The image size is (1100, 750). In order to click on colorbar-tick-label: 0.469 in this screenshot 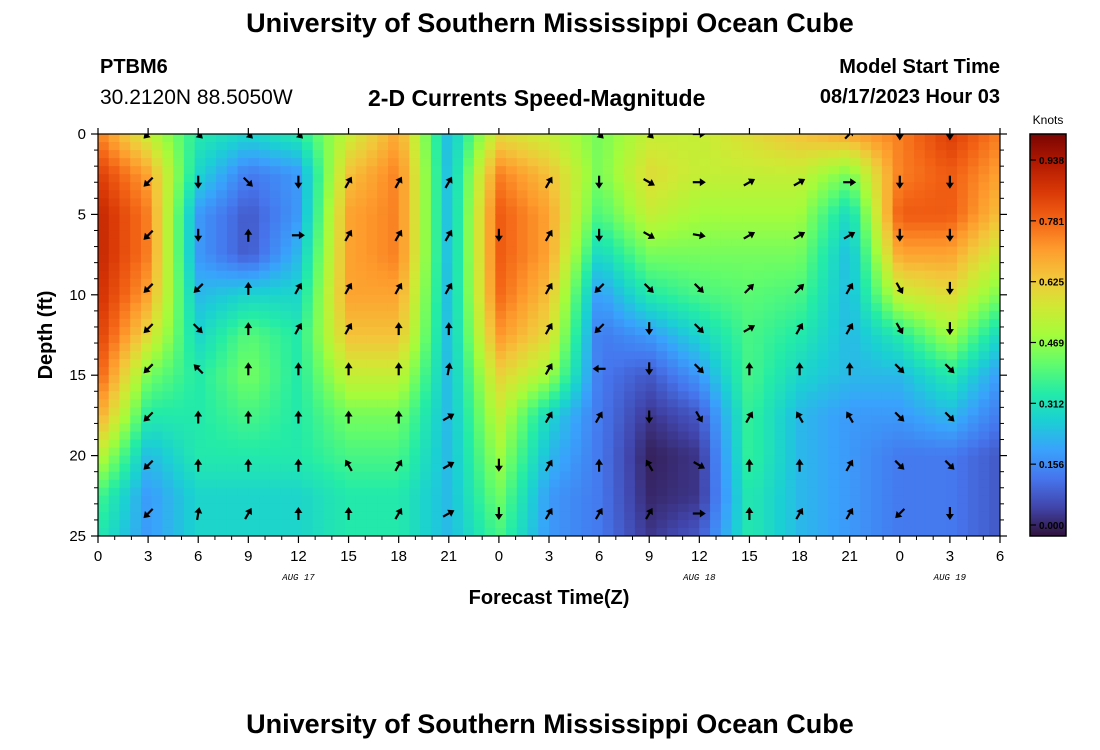, I will do `click(1051, 344)`.